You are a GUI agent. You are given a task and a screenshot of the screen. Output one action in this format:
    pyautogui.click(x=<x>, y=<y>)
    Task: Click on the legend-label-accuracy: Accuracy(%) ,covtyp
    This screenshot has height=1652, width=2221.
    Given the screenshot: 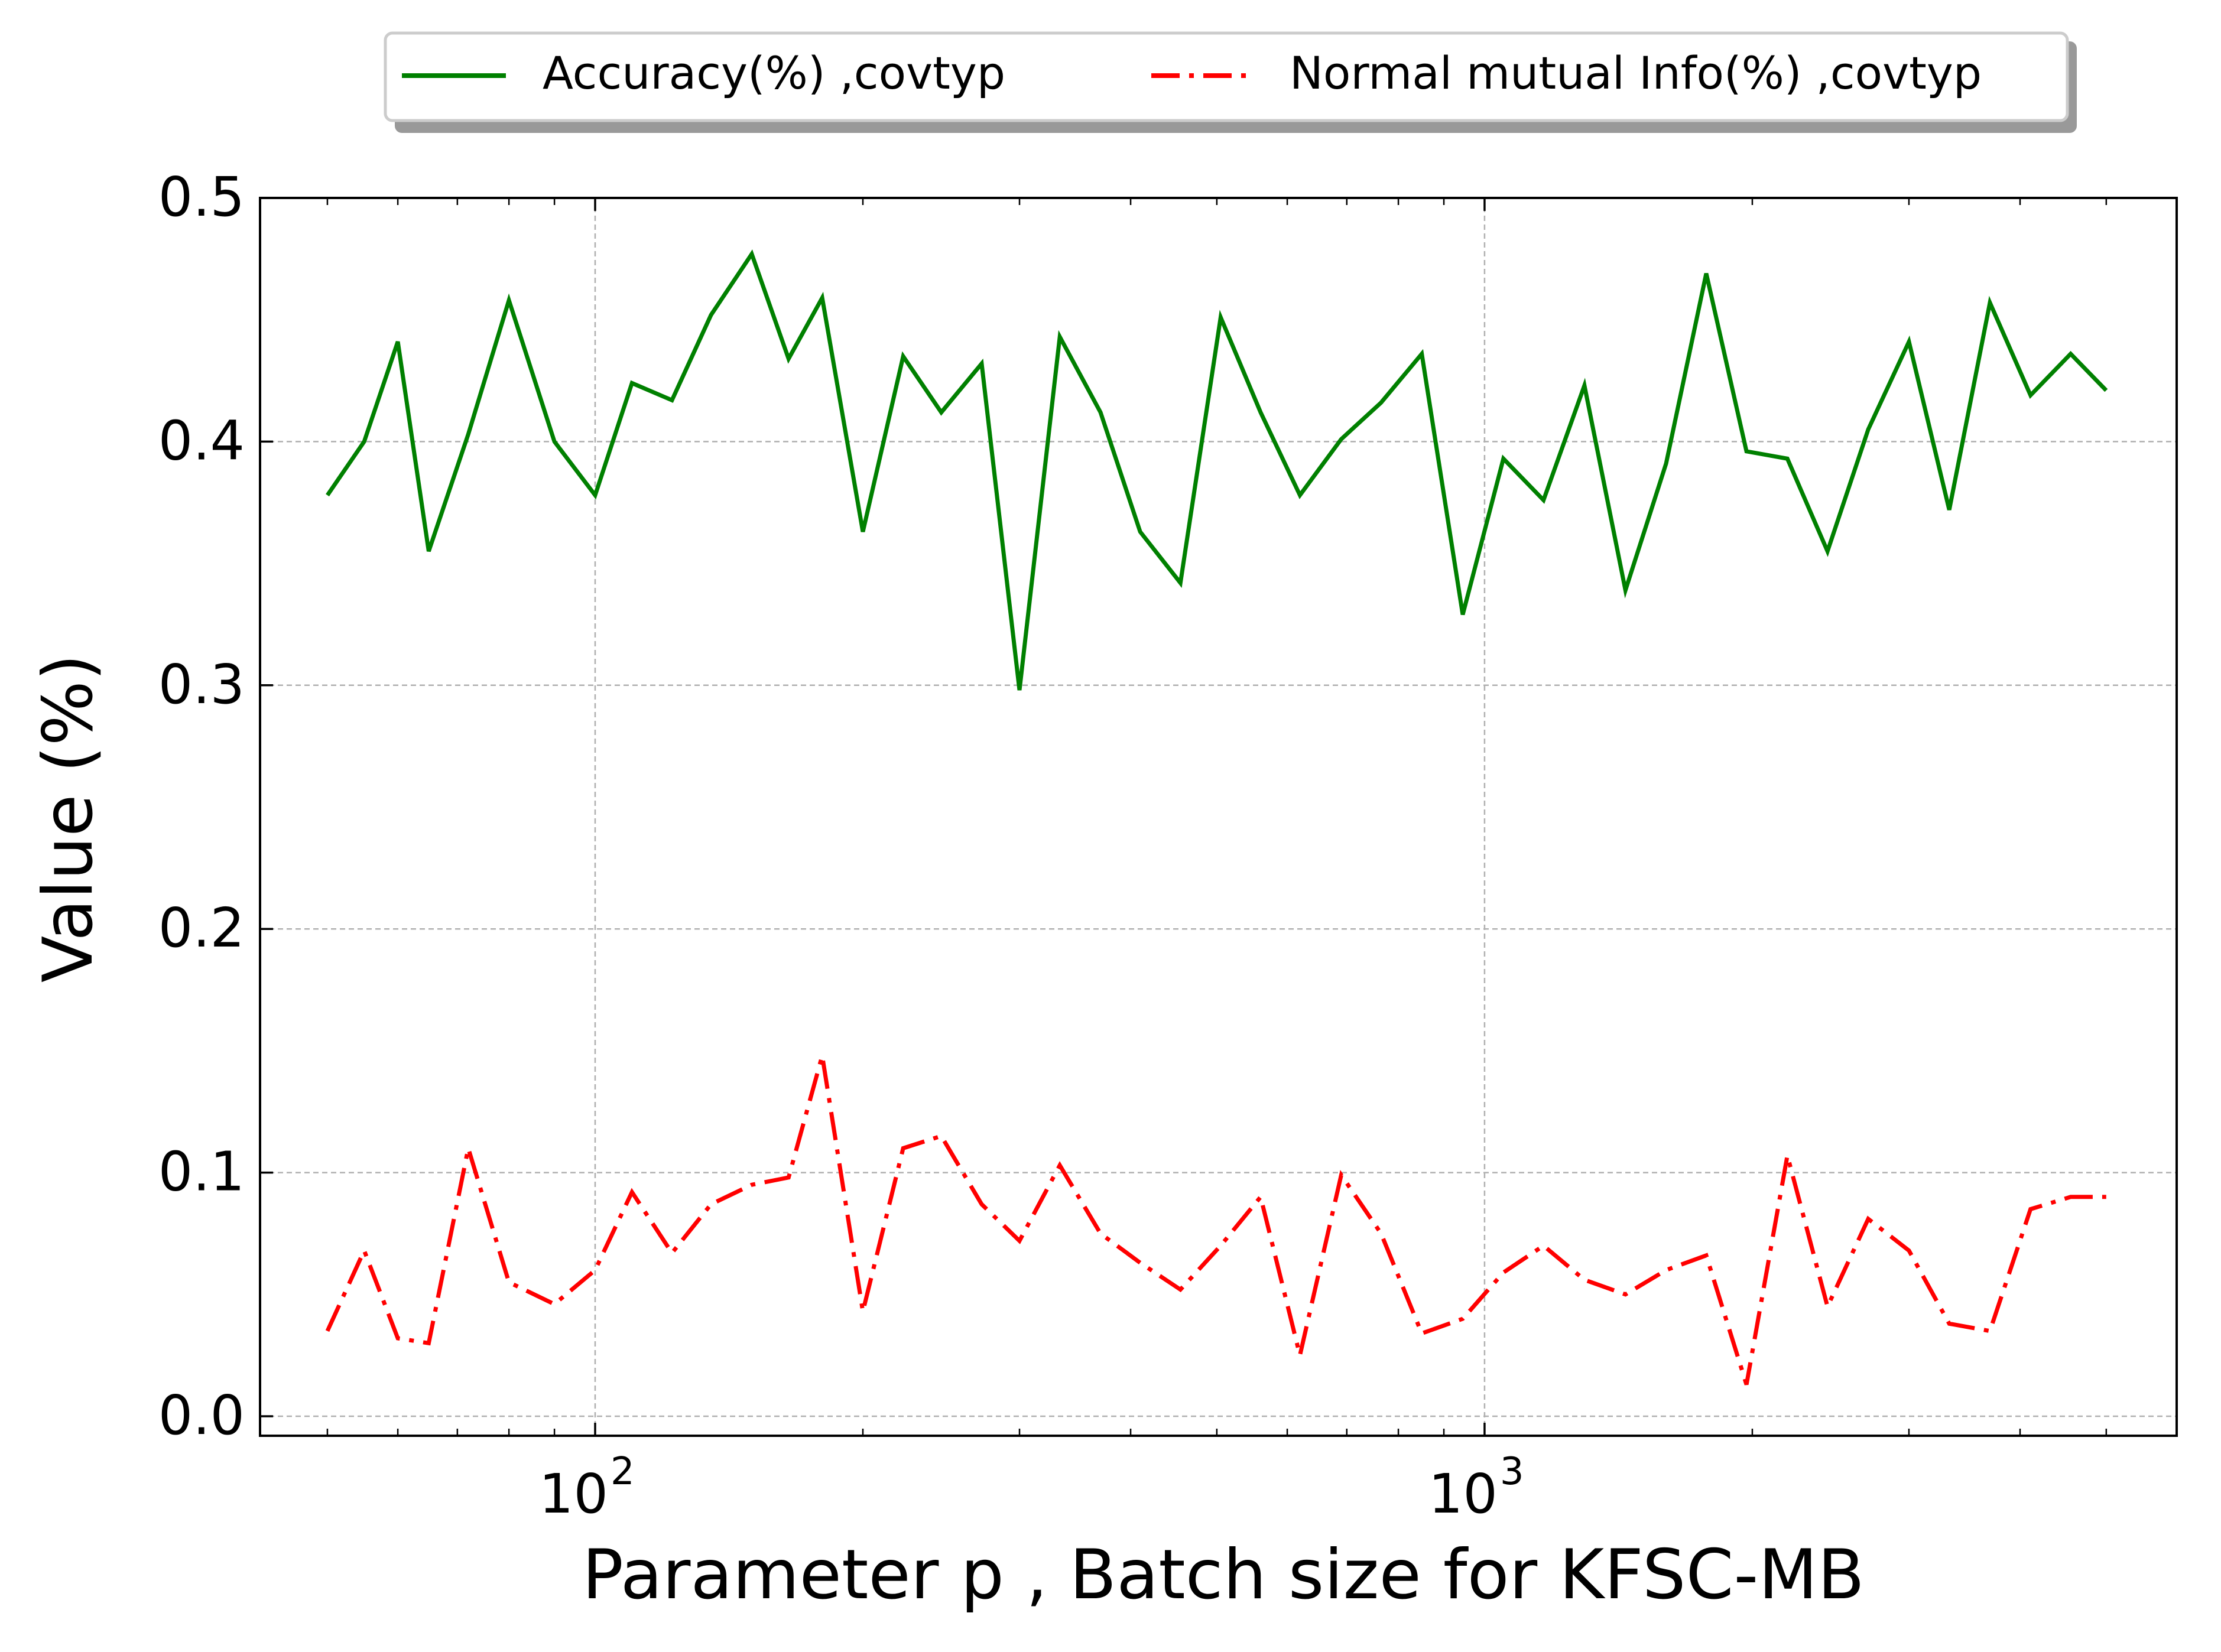 What is the action you would take?
    pyautogui.click(x=774, y=73)
    